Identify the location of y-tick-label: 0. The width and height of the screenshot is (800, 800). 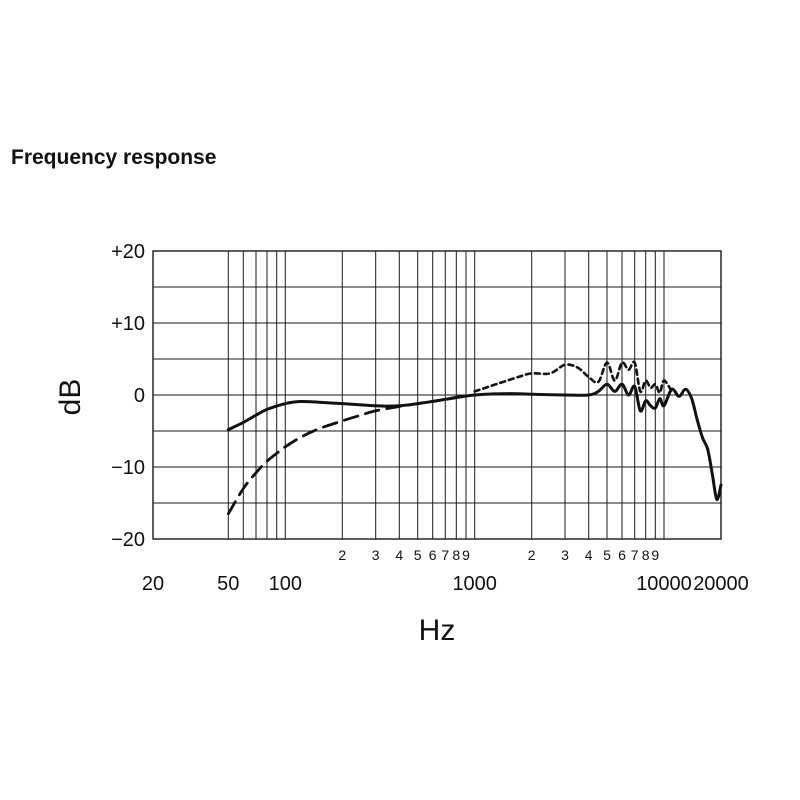
(139, 396).